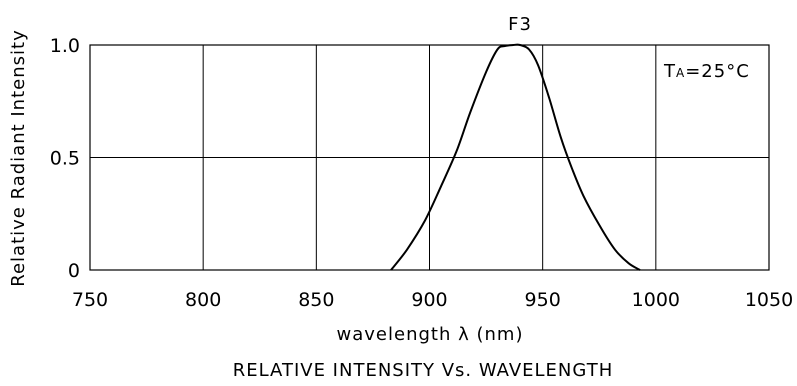  Describe the element at coordinates (656, 300) in the screenshot. I see `x-tick-label: 1000` at that location.